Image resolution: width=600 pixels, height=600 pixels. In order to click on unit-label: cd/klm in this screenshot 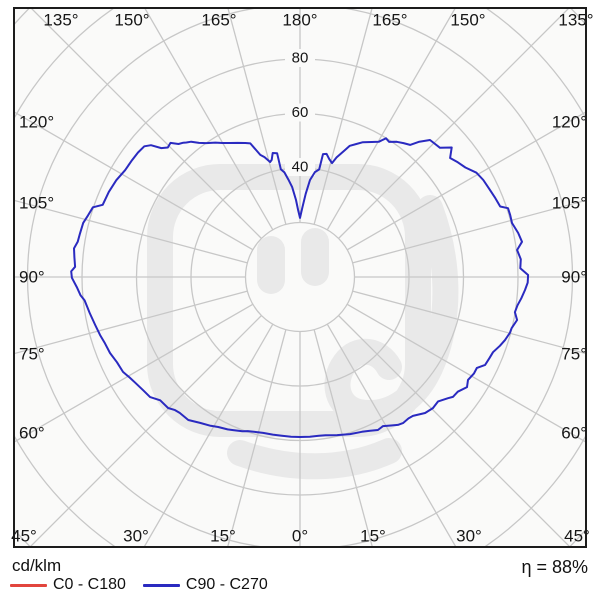, I will do `click(37, 565)`.